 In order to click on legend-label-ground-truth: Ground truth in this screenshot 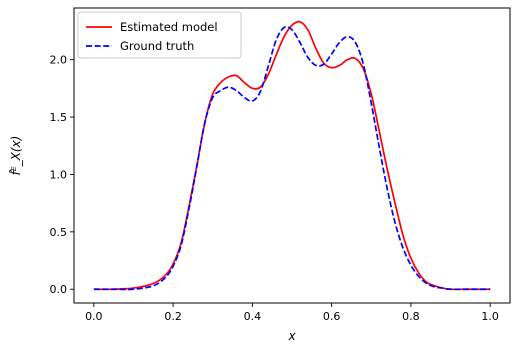, I will do `click(157, 46)`.